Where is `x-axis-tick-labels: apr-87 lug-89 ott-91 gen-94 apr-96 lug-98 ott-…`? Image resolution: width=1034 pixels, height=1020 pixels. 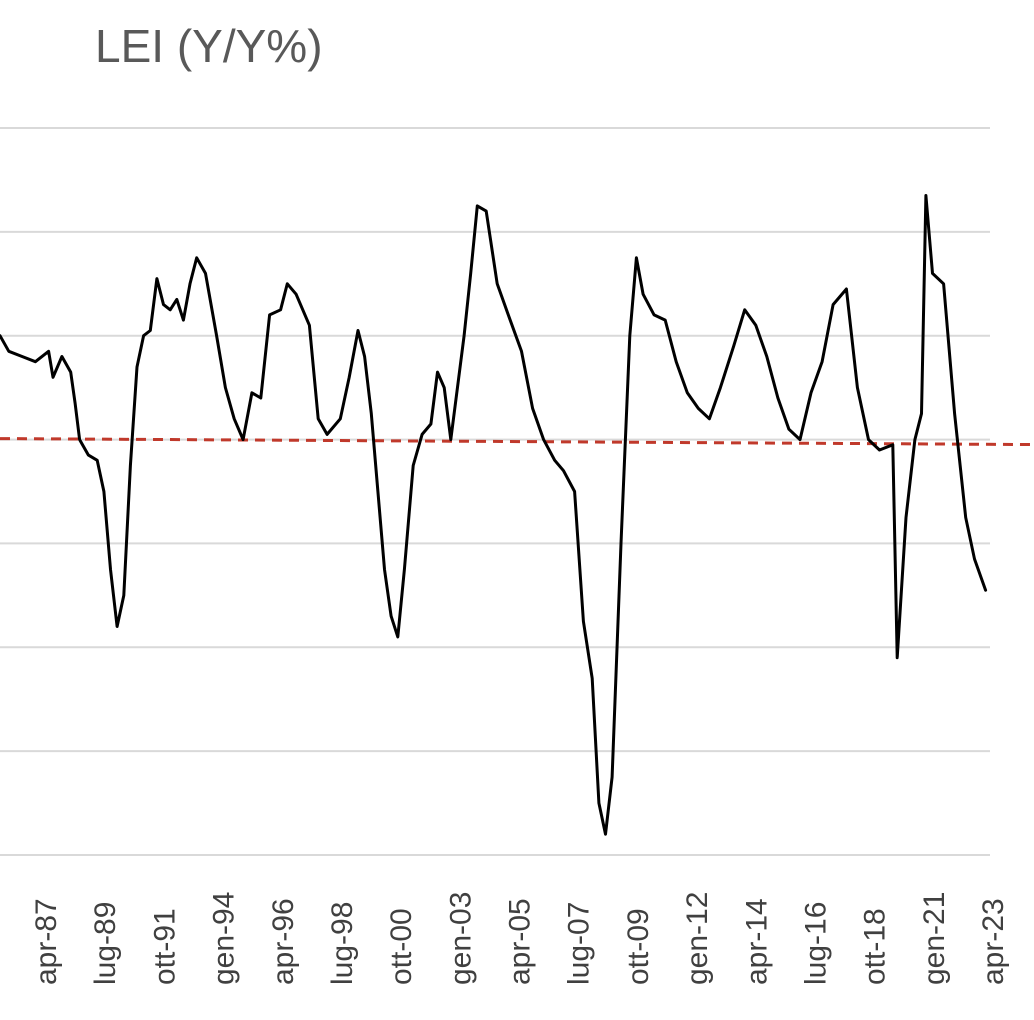 x-axis-tick-labels: apr-87 lug-89 ott-91 gen-94 apr-96 lug-98 ott-… is located at coordinates (520, 938).